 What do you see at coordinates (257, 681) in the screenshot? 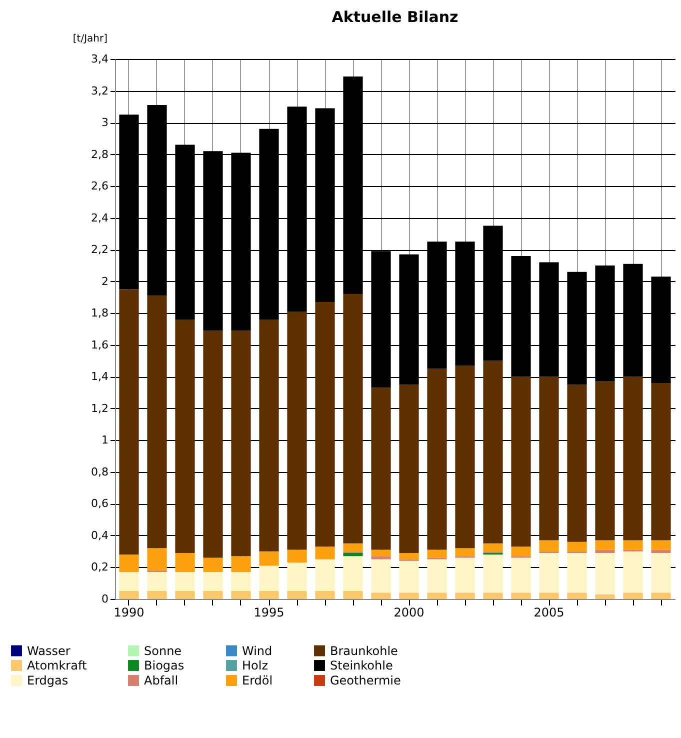
I see `legend-label: Erdöl` at bounding box center [257, 681].